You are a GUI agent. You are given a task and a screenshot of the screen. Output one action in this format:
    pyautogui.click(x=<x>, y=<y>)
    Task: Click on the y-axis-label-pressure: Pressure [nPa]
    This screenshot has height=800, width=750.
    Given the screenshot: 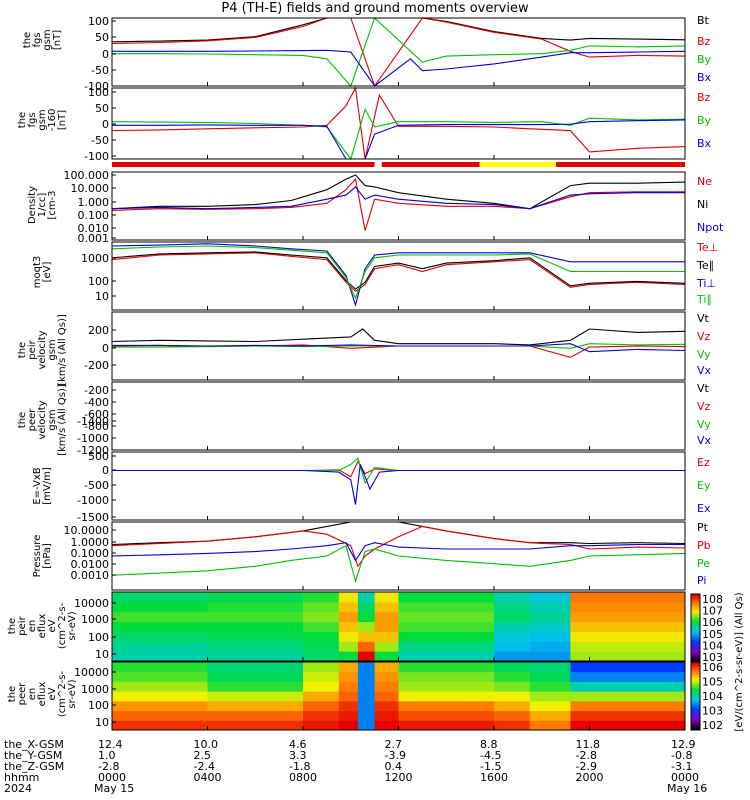 What is the action you would take?
    pyautogui.click(x=42, y=556)
    